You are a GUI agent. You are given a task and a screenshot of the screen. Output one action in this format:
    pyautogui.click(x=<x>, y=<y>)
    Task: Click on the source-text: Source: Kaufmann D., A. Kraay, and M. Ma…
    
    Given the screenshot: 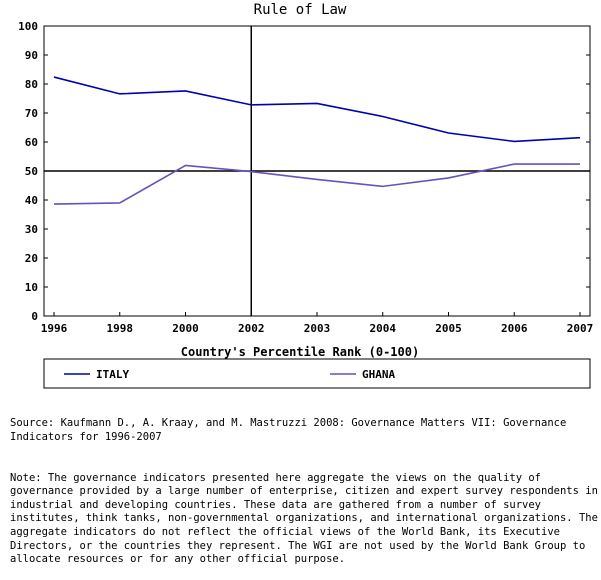 What is the action you would take?
    pyautogui.click(x=291, y=430)
    